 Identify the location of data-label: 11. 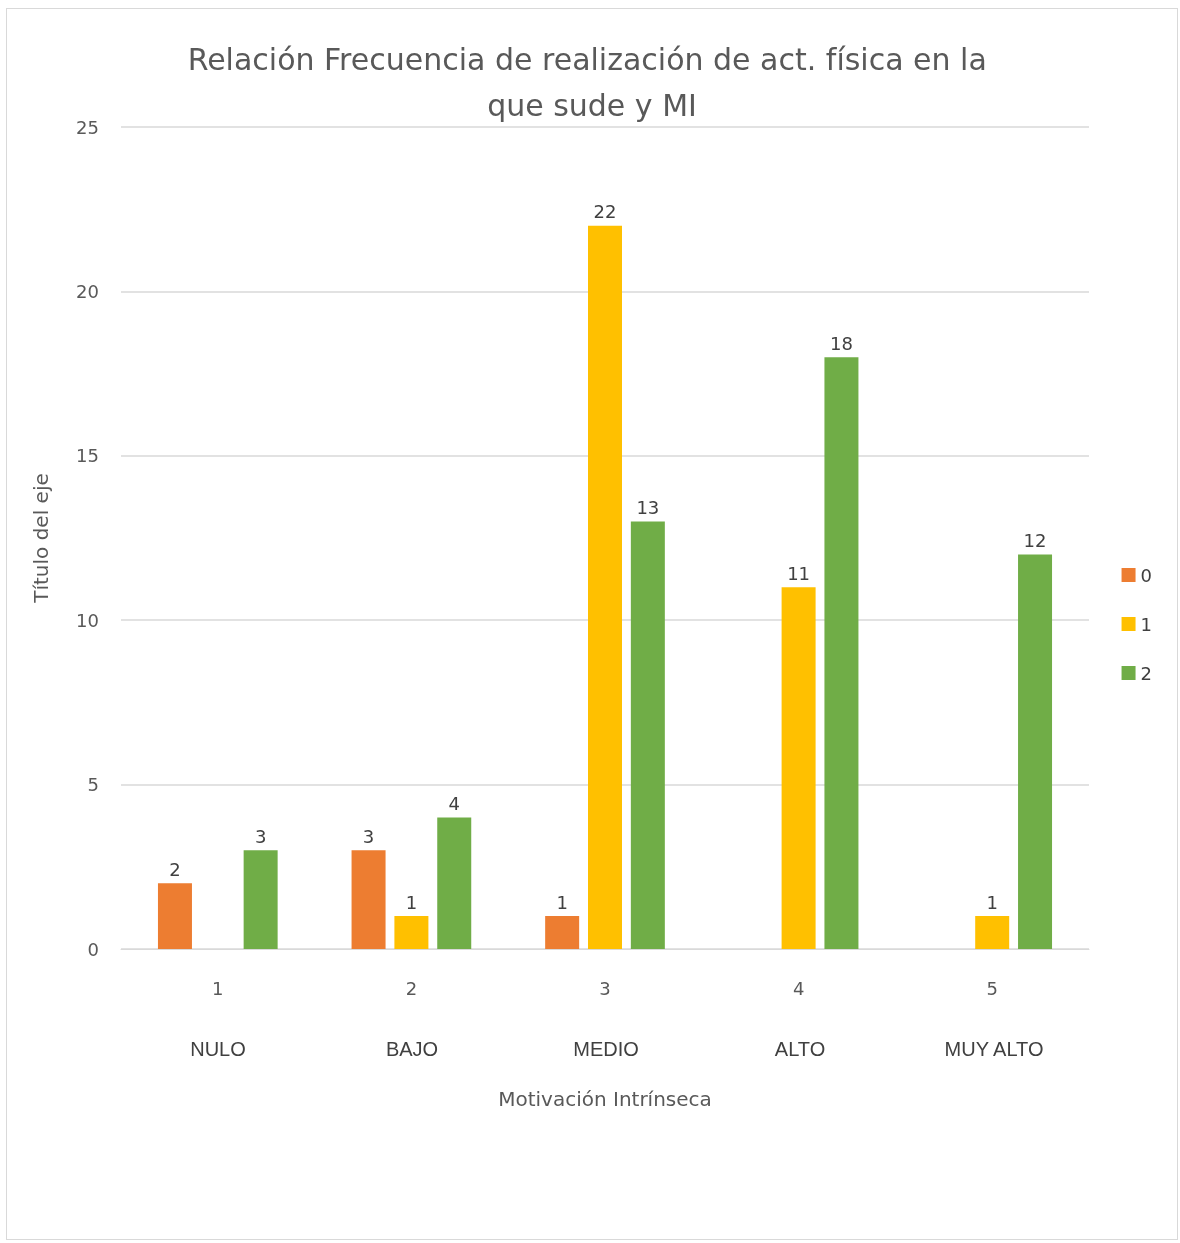
(799, 573).